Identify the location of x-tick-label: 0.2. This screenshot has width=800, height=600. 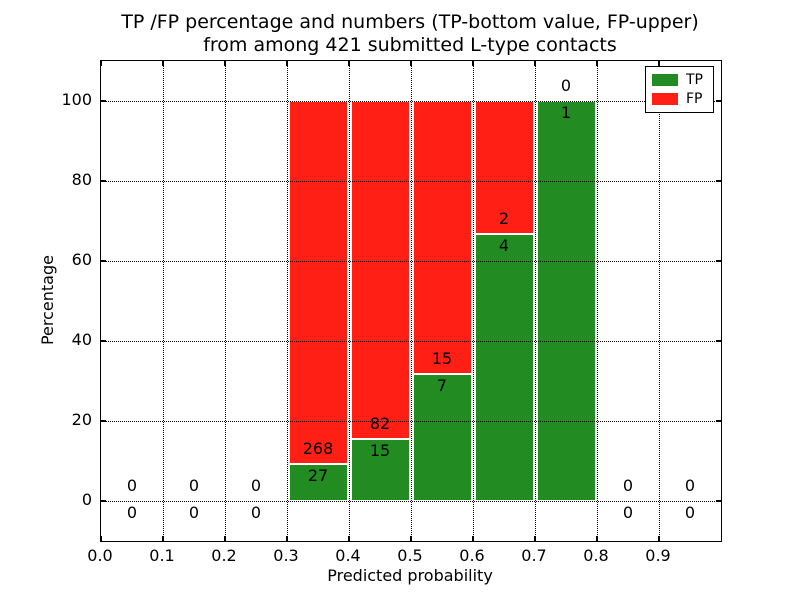
(224, 555).